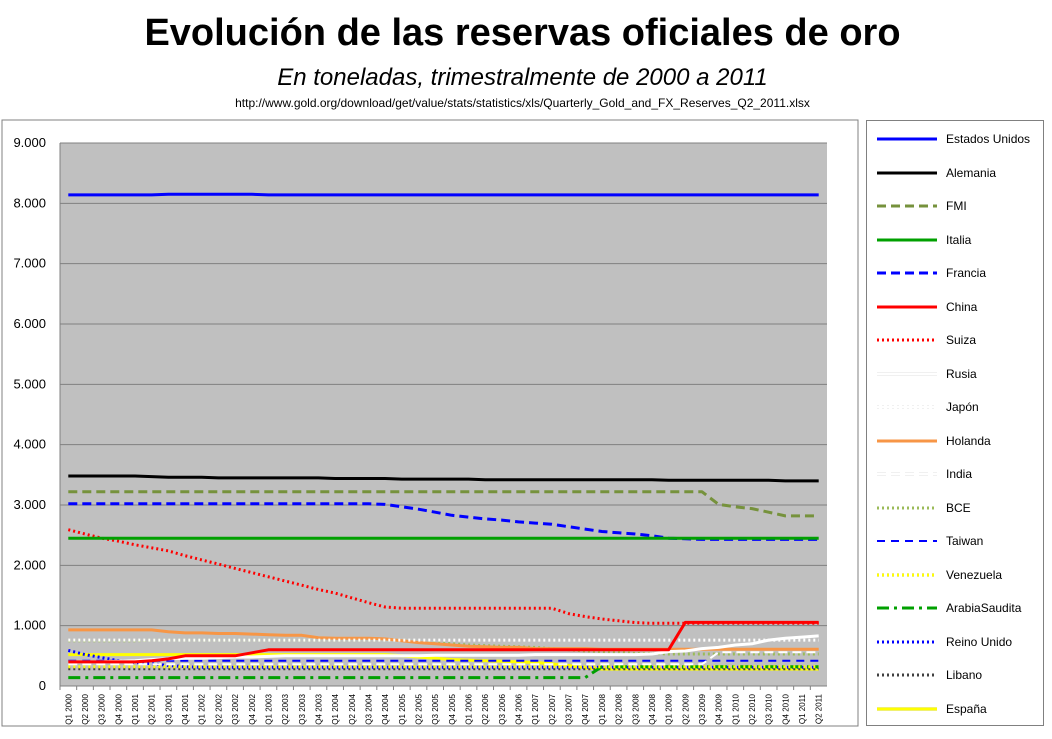  Describe the element at coordinates (318, 708) in the screenshot. I see `x-tick-label: Q4 2003` at that location.